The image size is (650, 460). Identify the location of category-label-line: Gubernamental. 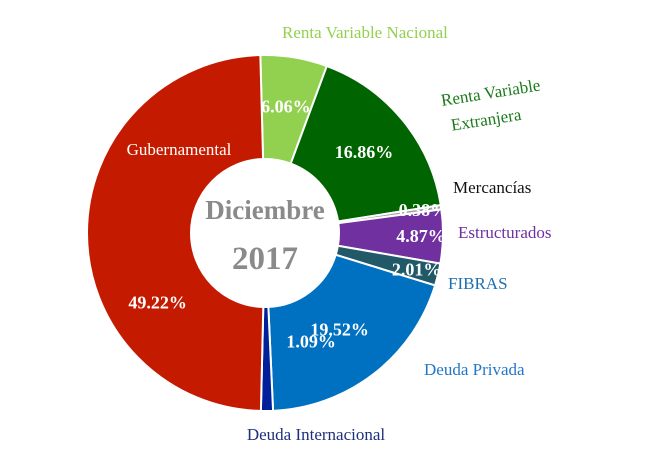
(179, 149).